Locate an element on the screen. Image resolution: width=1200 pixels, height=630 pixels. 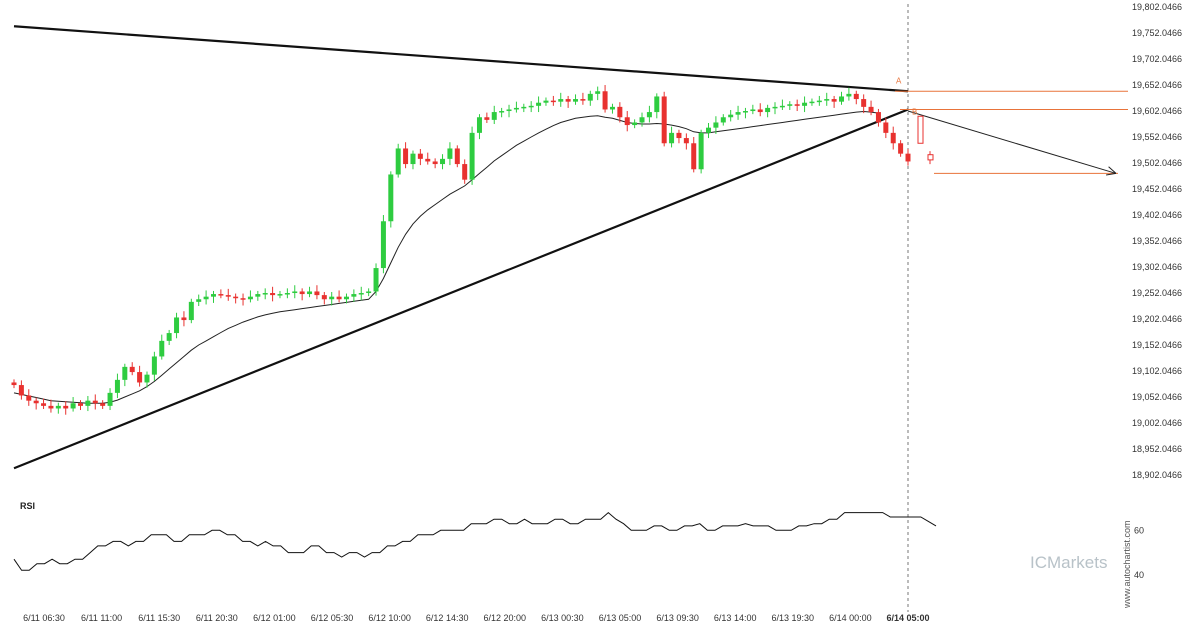
price-tick-label: 18,952.0466 is located at coordinates (1157, 449).